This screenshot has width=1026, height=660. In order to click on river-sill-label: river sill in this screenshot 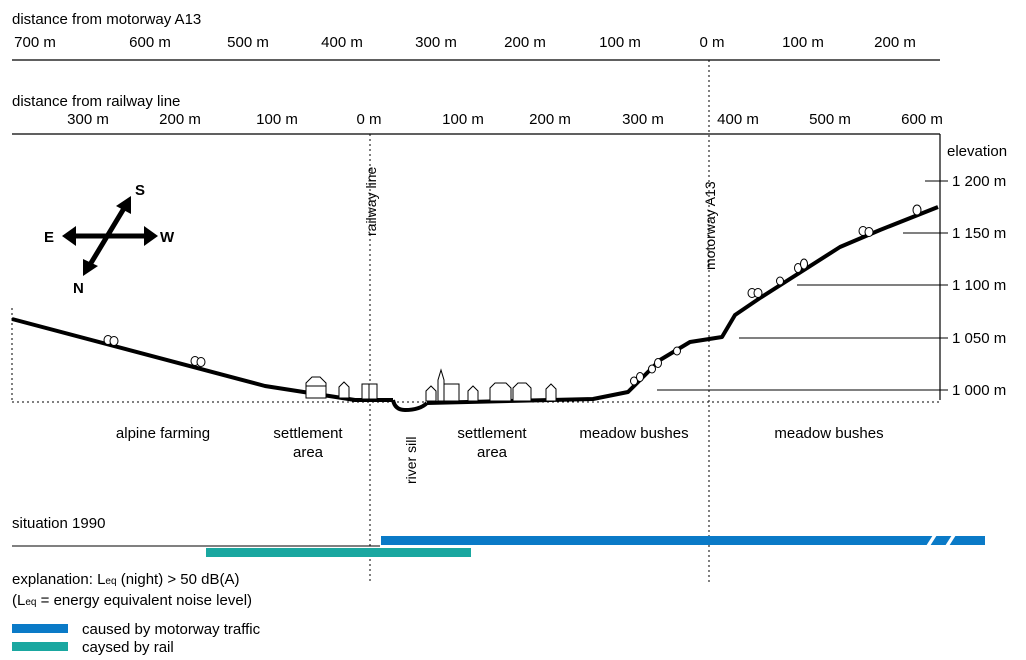, I will do `click(411, 460)`.